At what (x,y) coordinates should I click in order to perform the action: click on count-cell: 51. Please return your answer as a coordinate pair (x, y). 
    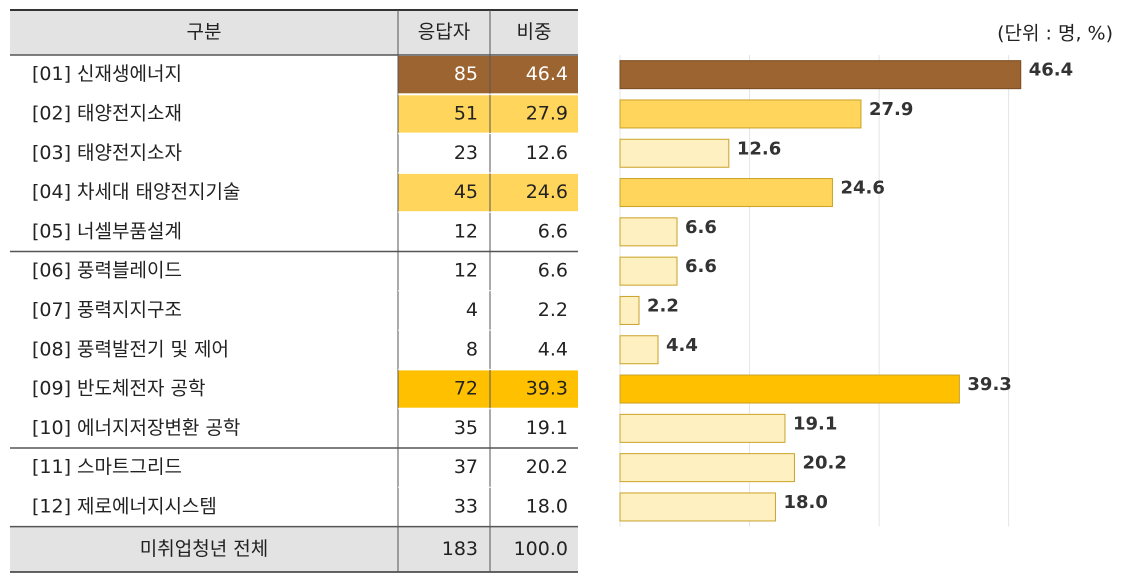
    Looking at the image, I should click on (466, 113).